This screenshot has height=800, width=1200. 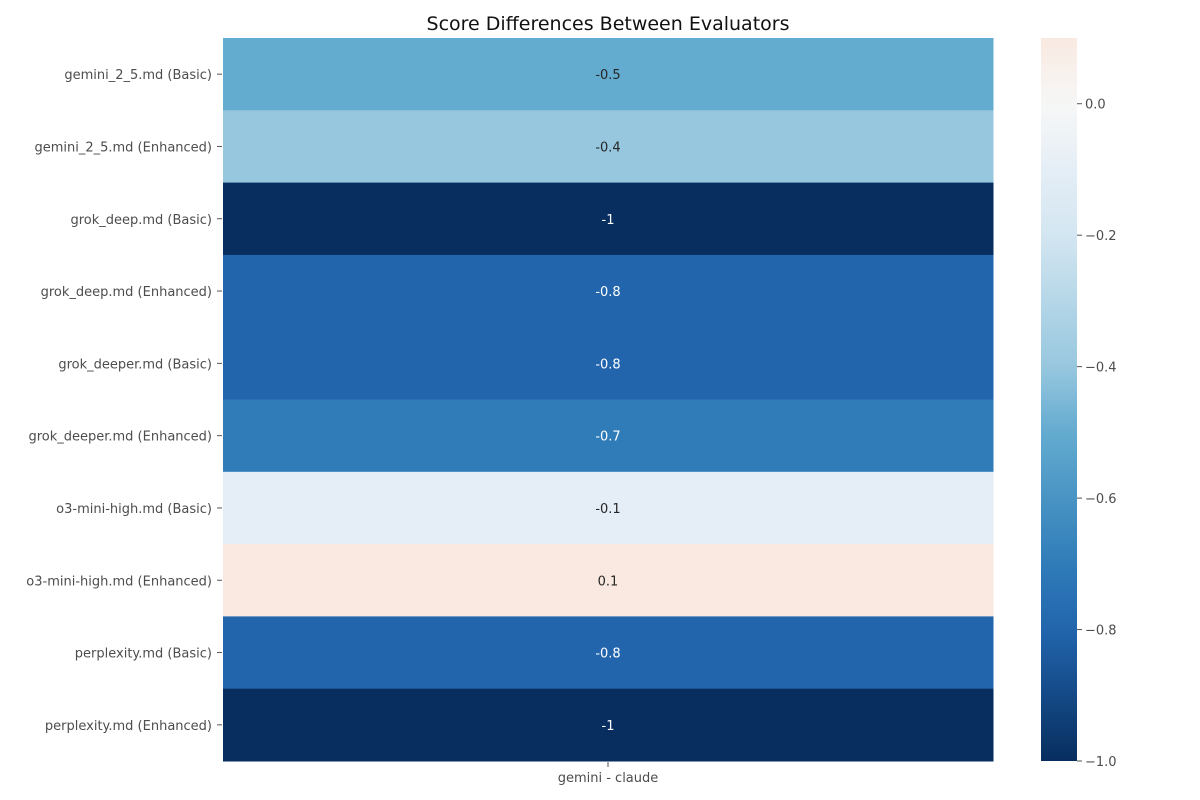 I want to click on cell-annotation: -0.7, so click(x=607, y=437).